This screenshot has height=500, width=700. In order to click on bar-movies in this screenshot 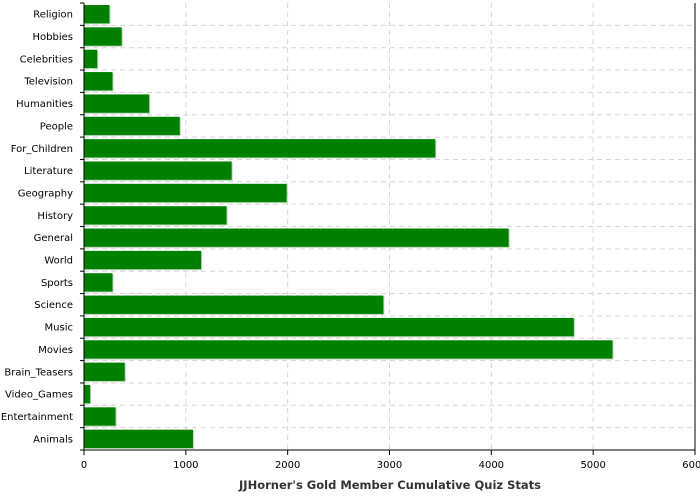, I will do `click(348, 349)`.